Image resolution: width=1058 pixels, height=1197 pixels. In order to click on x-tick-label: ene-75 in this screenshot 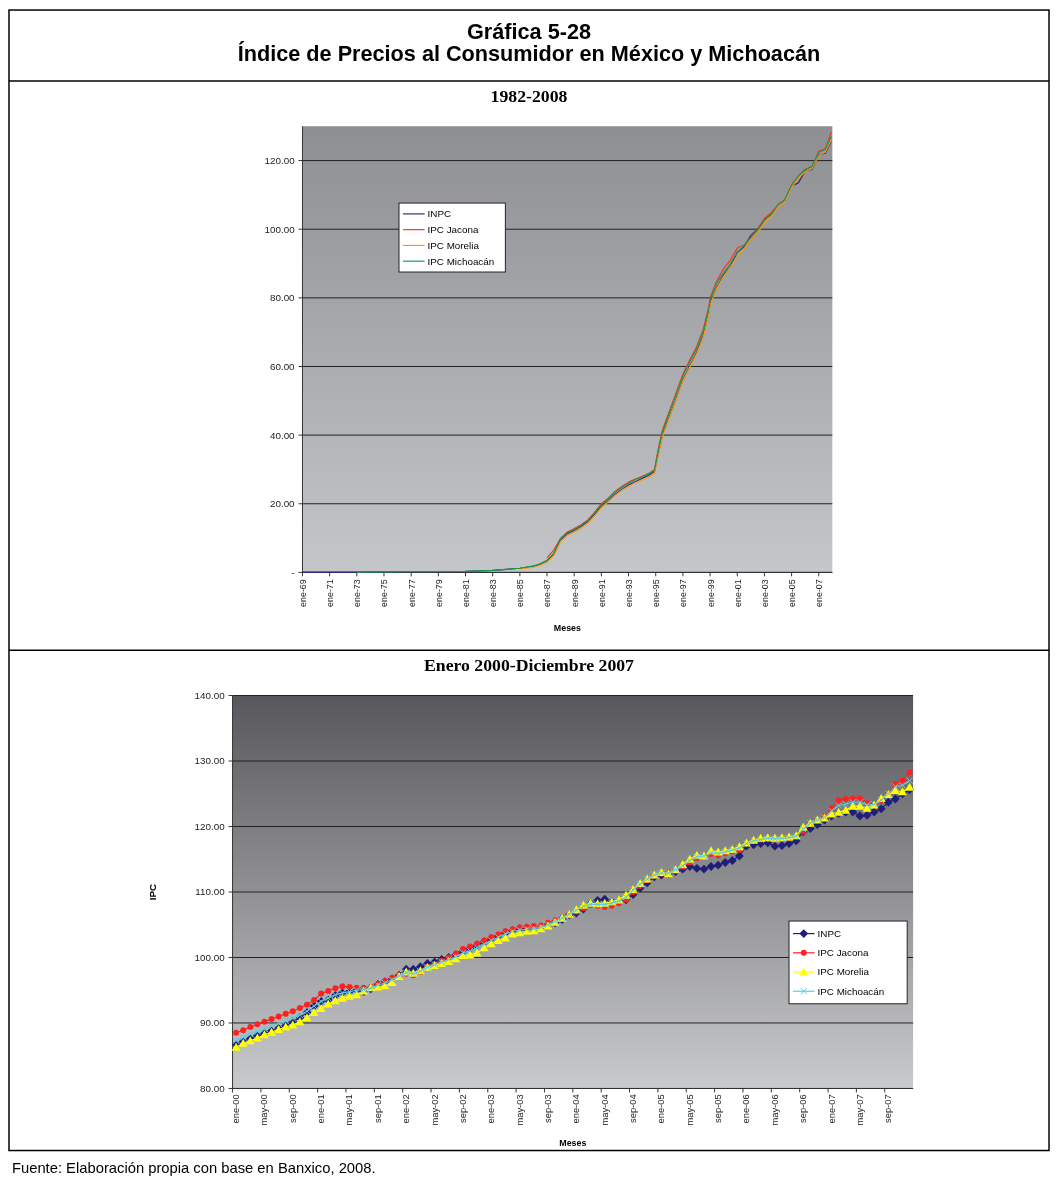, I will do `click(384, 593)`.